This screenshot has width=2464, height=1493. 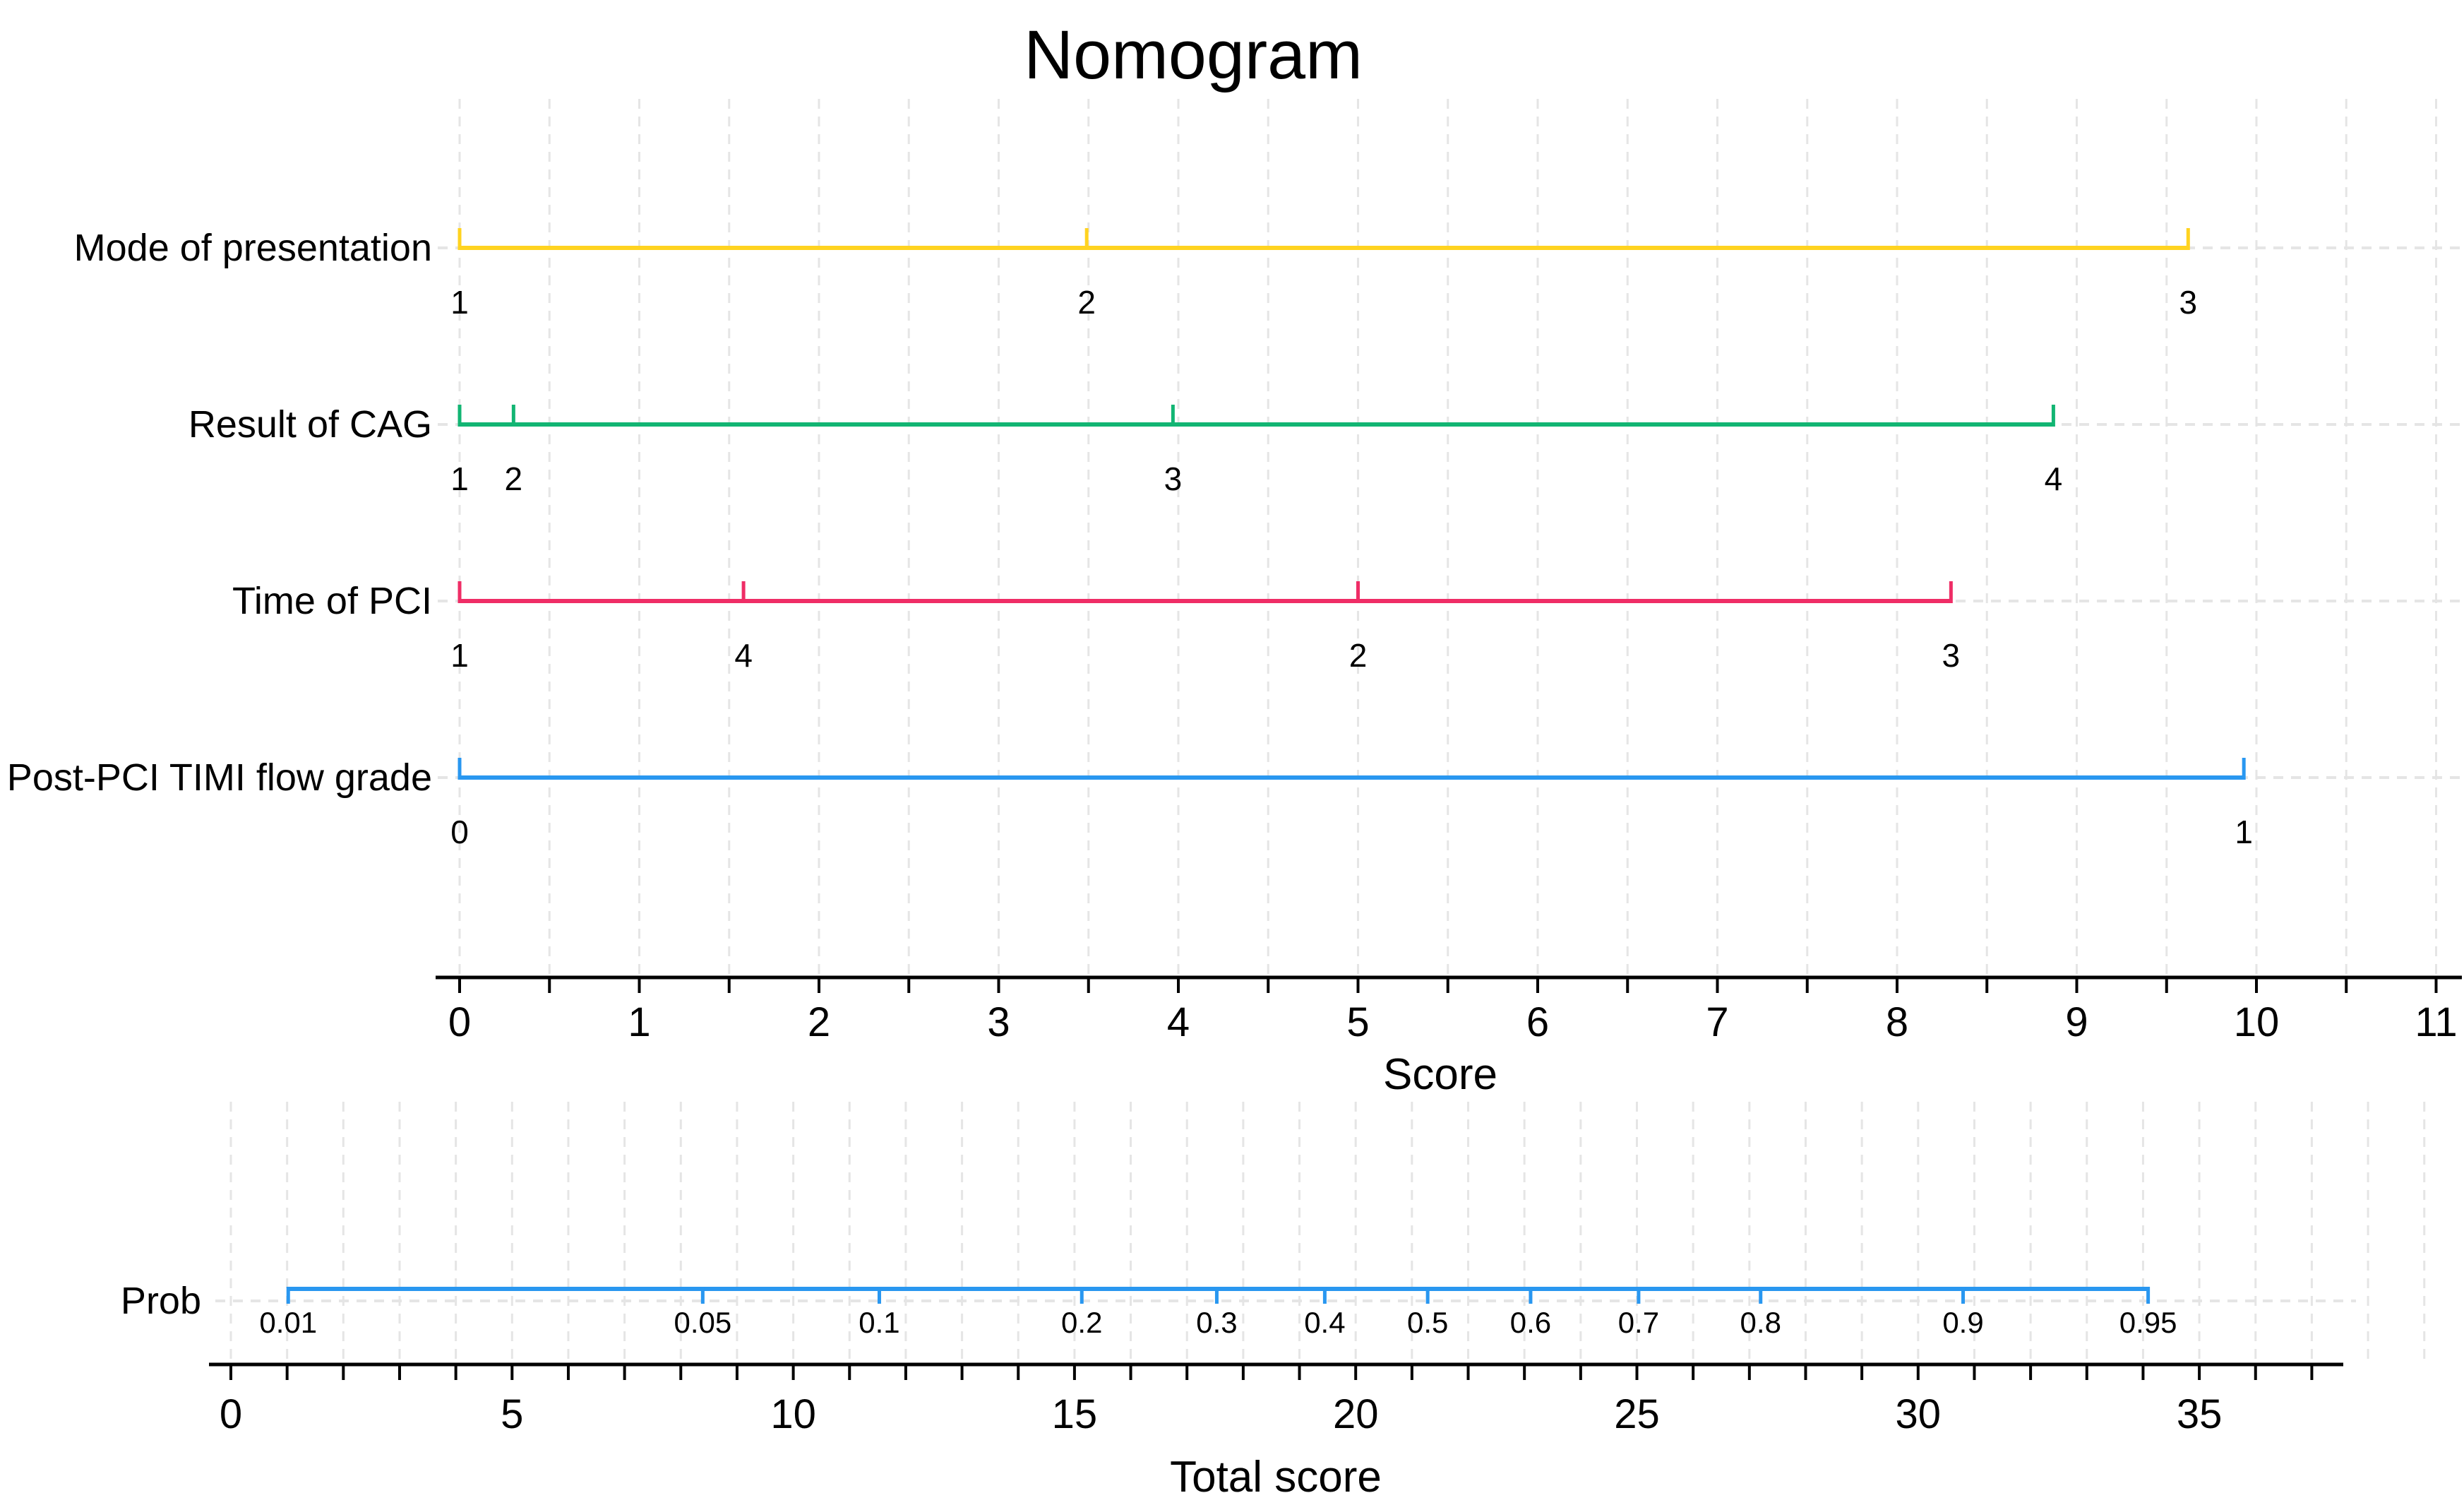 I want to click on total-score-axis-title: Total score, so click(x=1276, y=1473).